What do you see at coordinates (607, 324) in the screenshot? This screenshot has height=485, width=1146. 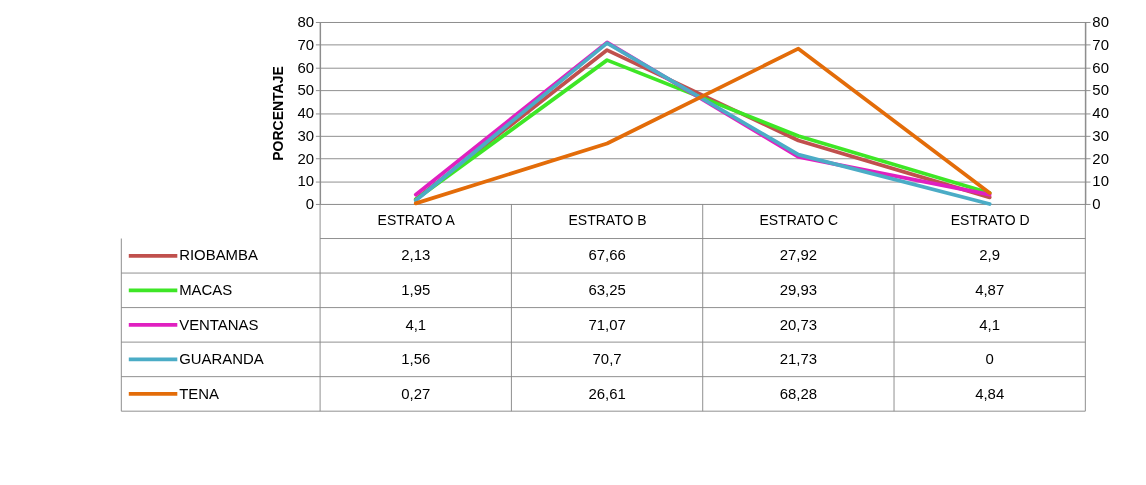 I see `data-label: 71,07` at bounding box center [607, 324].